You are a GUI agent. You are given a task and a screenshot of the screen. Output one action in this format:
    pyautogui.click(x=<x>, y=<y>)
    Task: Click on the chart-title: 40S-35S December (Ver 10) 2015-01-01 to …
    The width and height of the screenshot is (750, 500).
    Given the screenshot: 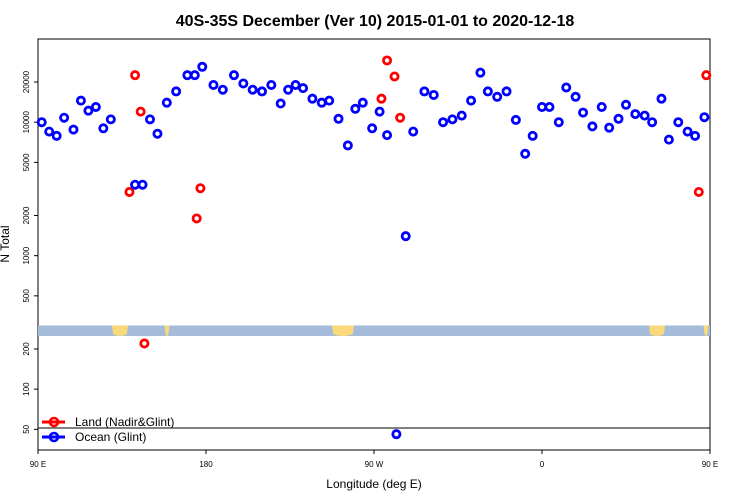 What is the action you would take?
    pyautogui.click(x=375, y=21)
    